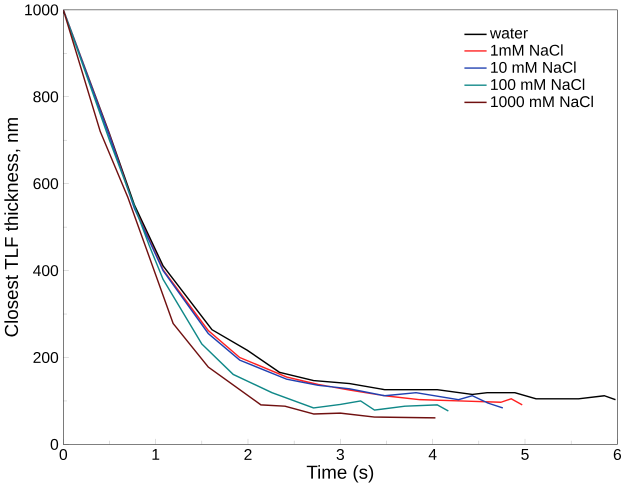 Image resolution: width=626 pixels, height=487 pixels. What do you see at coordinates (248, 454) in the screenshot?
I see `x-tick-label: 2` at bounding box center [248, 454].